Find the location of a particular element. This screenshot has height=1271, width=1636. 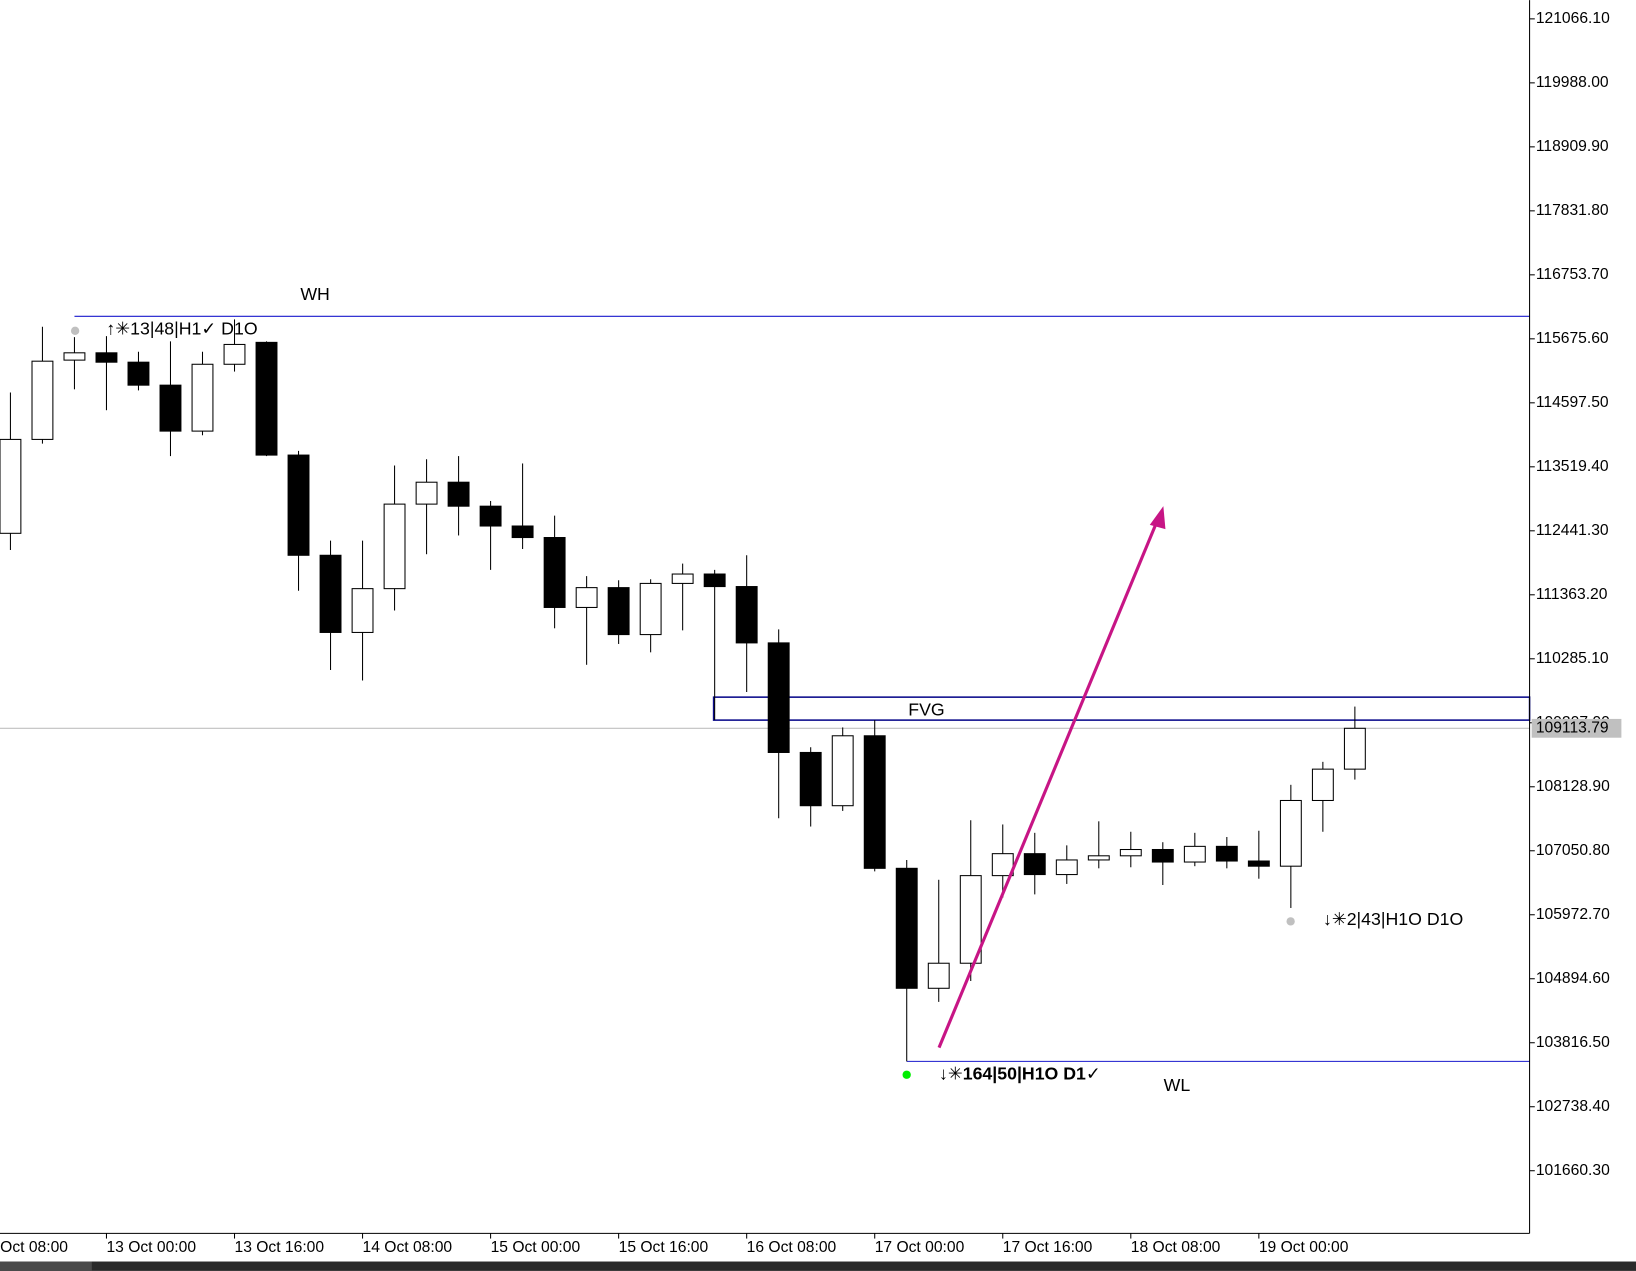

x-tick-label: 14 Oct 08:00 is located at coordinates (408, 1247).